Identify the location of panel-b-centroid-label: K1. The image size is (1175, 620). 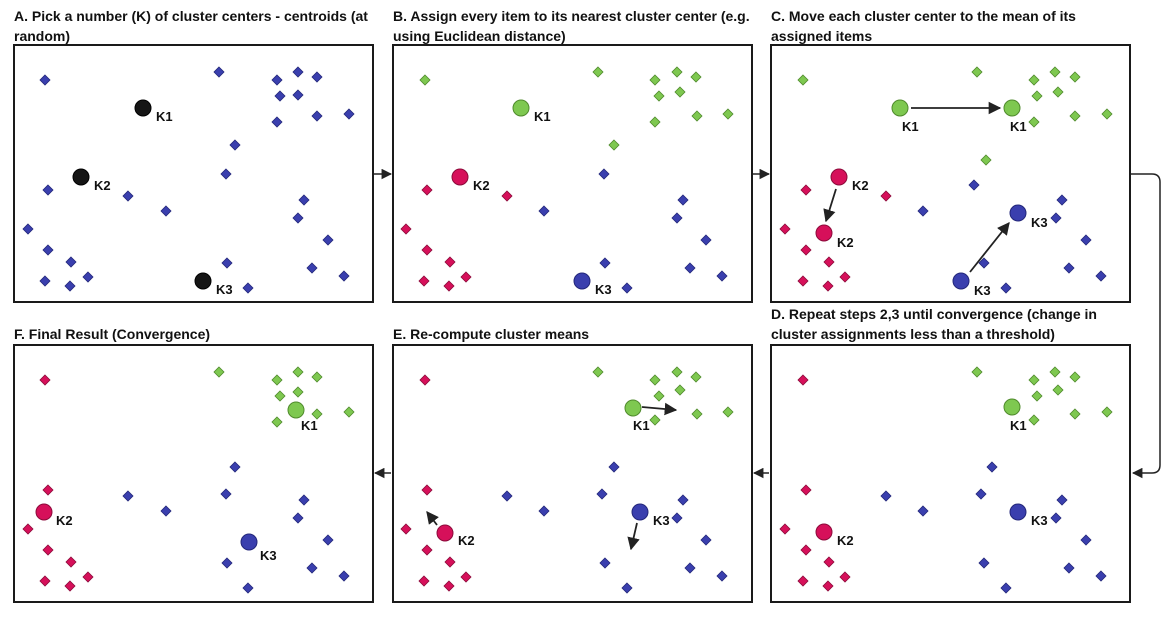
(542, 116).